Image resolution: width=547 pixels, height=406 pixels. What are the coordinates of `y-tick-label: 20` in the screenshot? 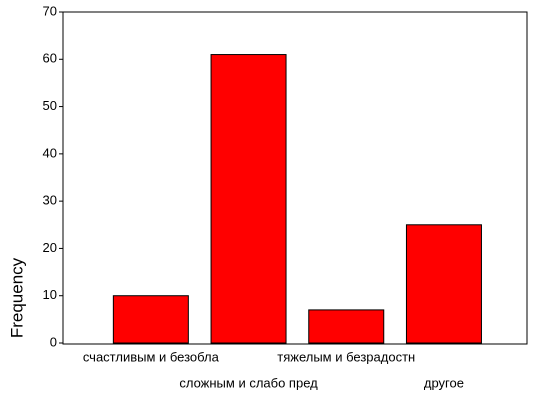 It's located at (50, 247).